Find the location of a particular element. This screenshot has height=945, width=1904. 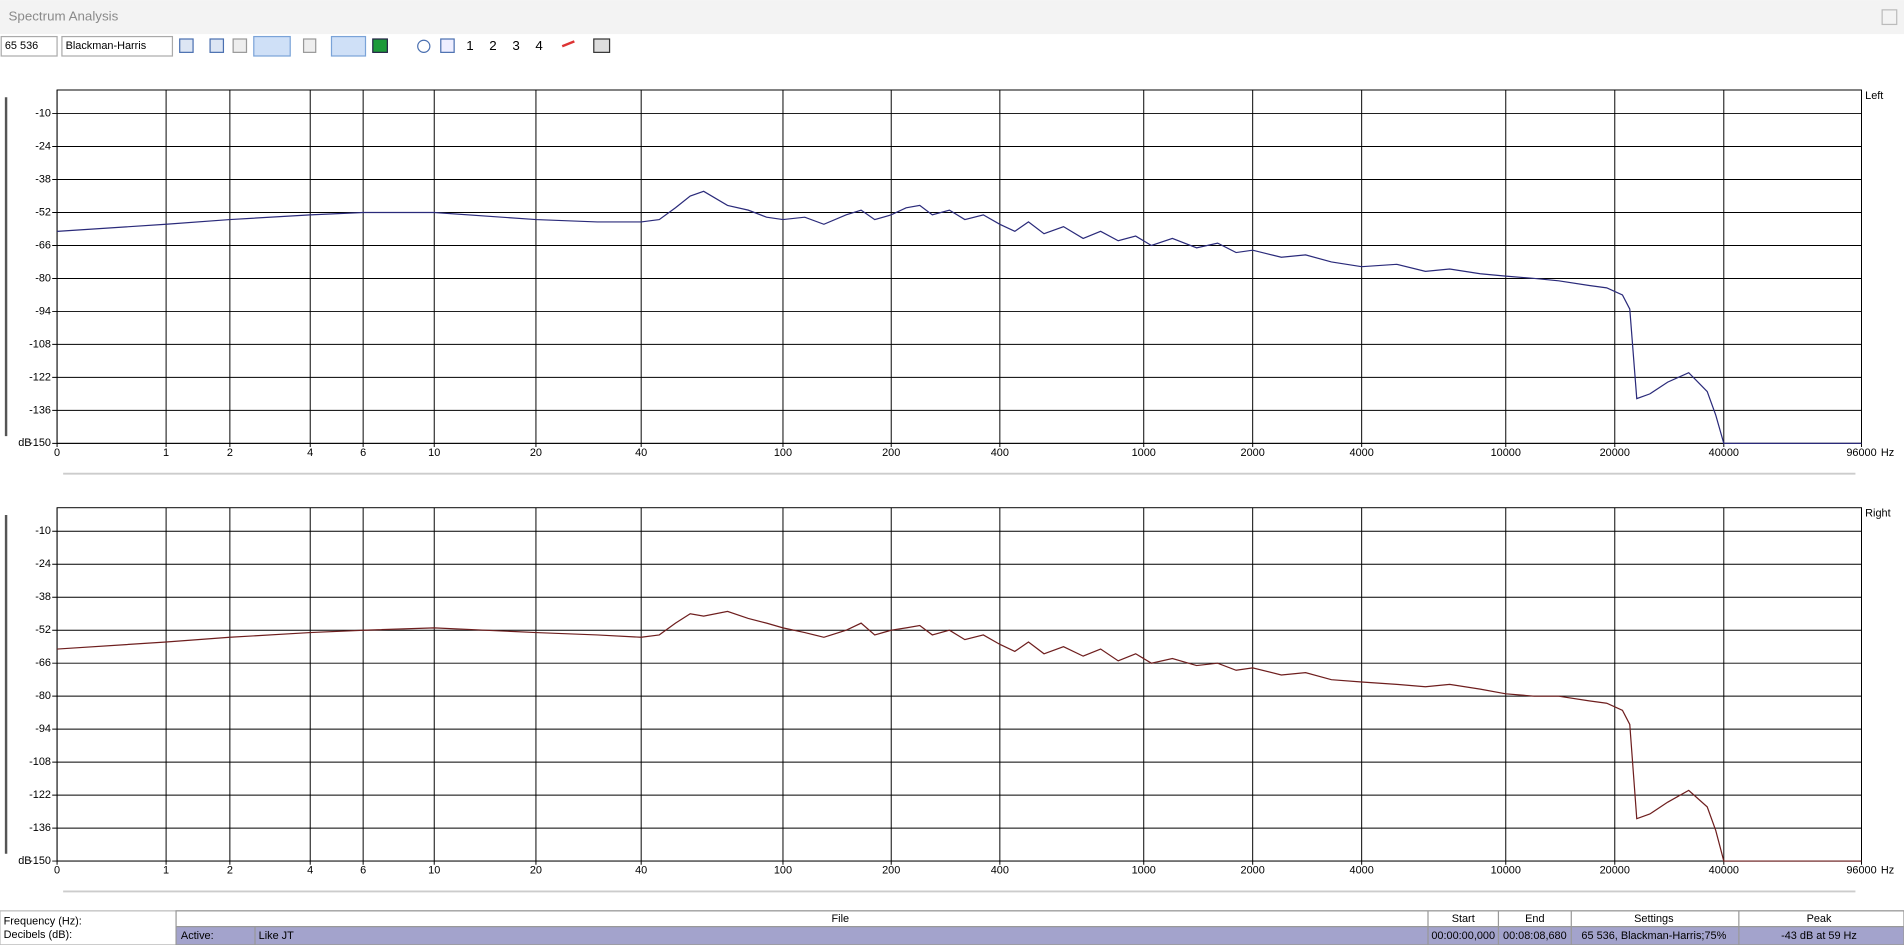

table-header: End is located at coordinates (1534, 919).